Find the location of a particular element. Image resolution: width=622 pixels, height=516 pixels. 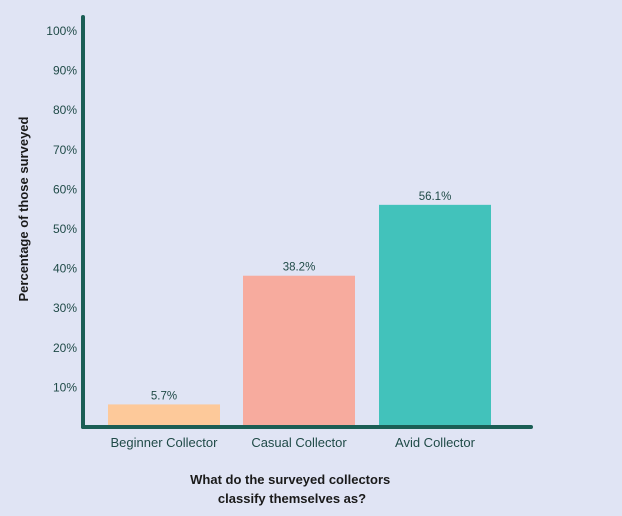

y-axis-tick-labels: 10% 20% 30% 40% 50% 60% 70% 80% 90% 100% is located at coordinates (61, 209).